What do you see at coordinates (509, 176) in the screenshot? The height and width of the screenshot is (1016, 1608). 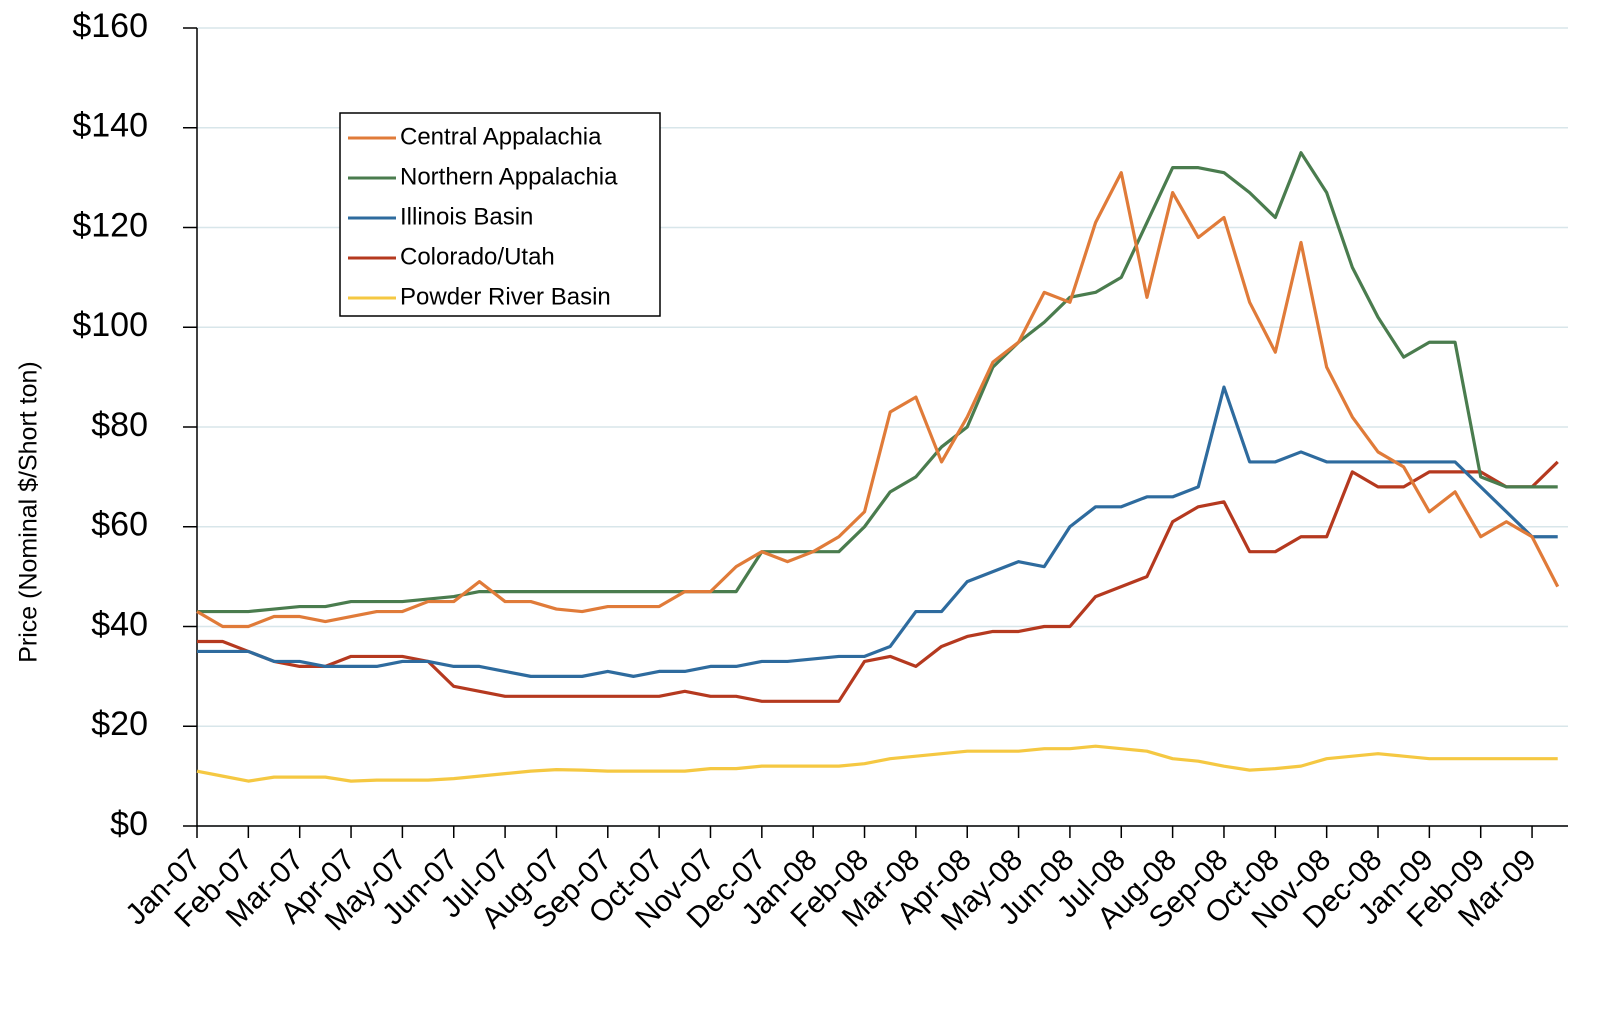 I see `legend-label: Northern Appalachia` at bounding box center [509, 176].